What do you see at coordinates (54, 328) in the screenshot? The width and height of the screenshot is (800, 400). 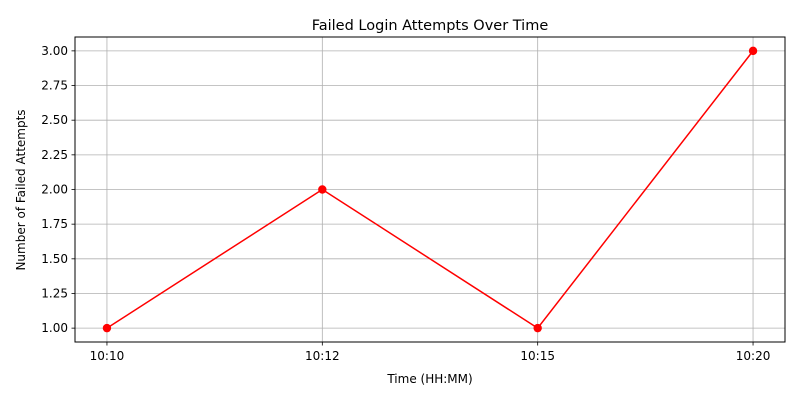 I see `y-tick-label: 1.00` at bounding box center [54, 328].